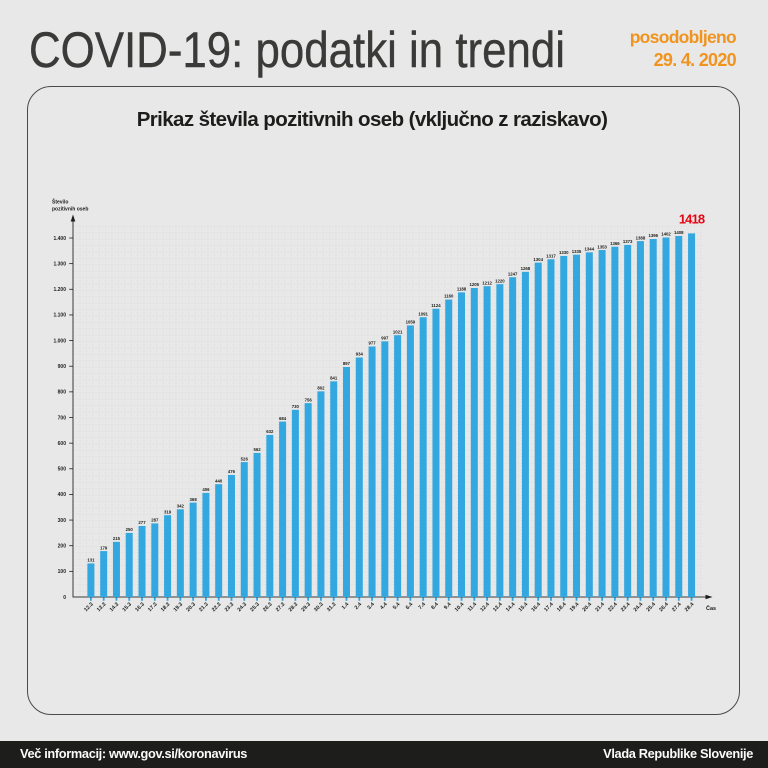 This screenshot has width=768, height=768. Describe the element at coordinates (140, 608) in the screenshot. I see `svg-text: 16.3` at that location.